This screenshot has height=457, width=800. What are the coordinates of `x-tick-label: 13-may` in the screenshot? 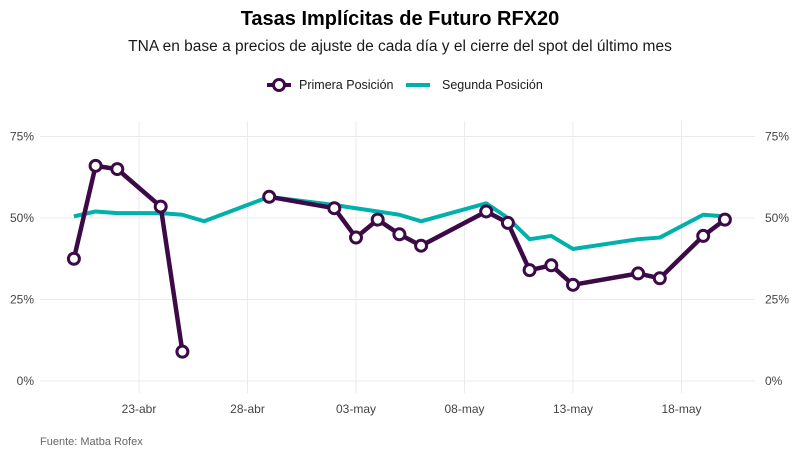 It's located at (573, 409).